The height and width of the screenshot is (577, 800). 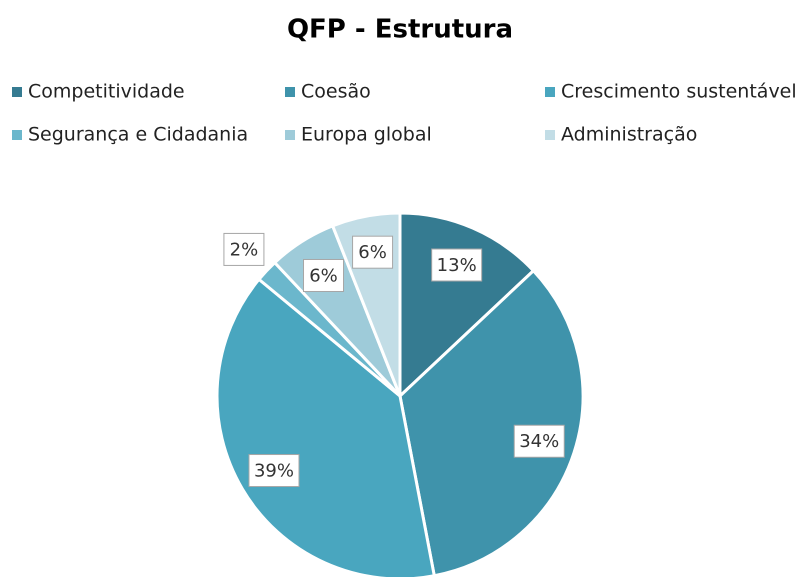 I want to click on data-label: 39%, so click(x=274, y=471).